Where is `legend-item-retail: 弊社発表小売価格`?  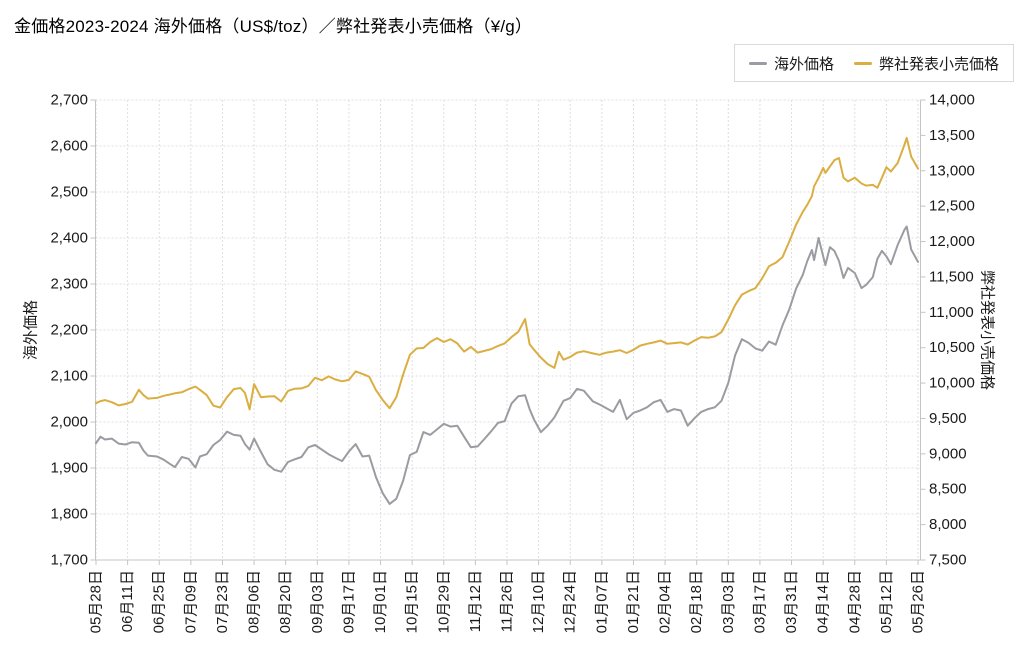 legend-item-retail: 弊社発表小売価格 is located at coordinates (926, 63).